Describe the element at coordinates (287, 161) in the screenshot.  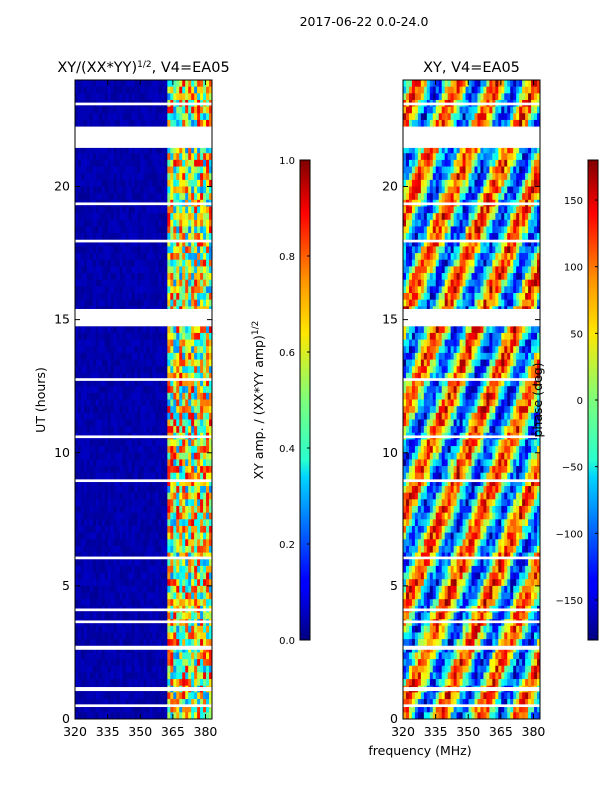
I see `colorbar-tick-label: 1.0` at that location.